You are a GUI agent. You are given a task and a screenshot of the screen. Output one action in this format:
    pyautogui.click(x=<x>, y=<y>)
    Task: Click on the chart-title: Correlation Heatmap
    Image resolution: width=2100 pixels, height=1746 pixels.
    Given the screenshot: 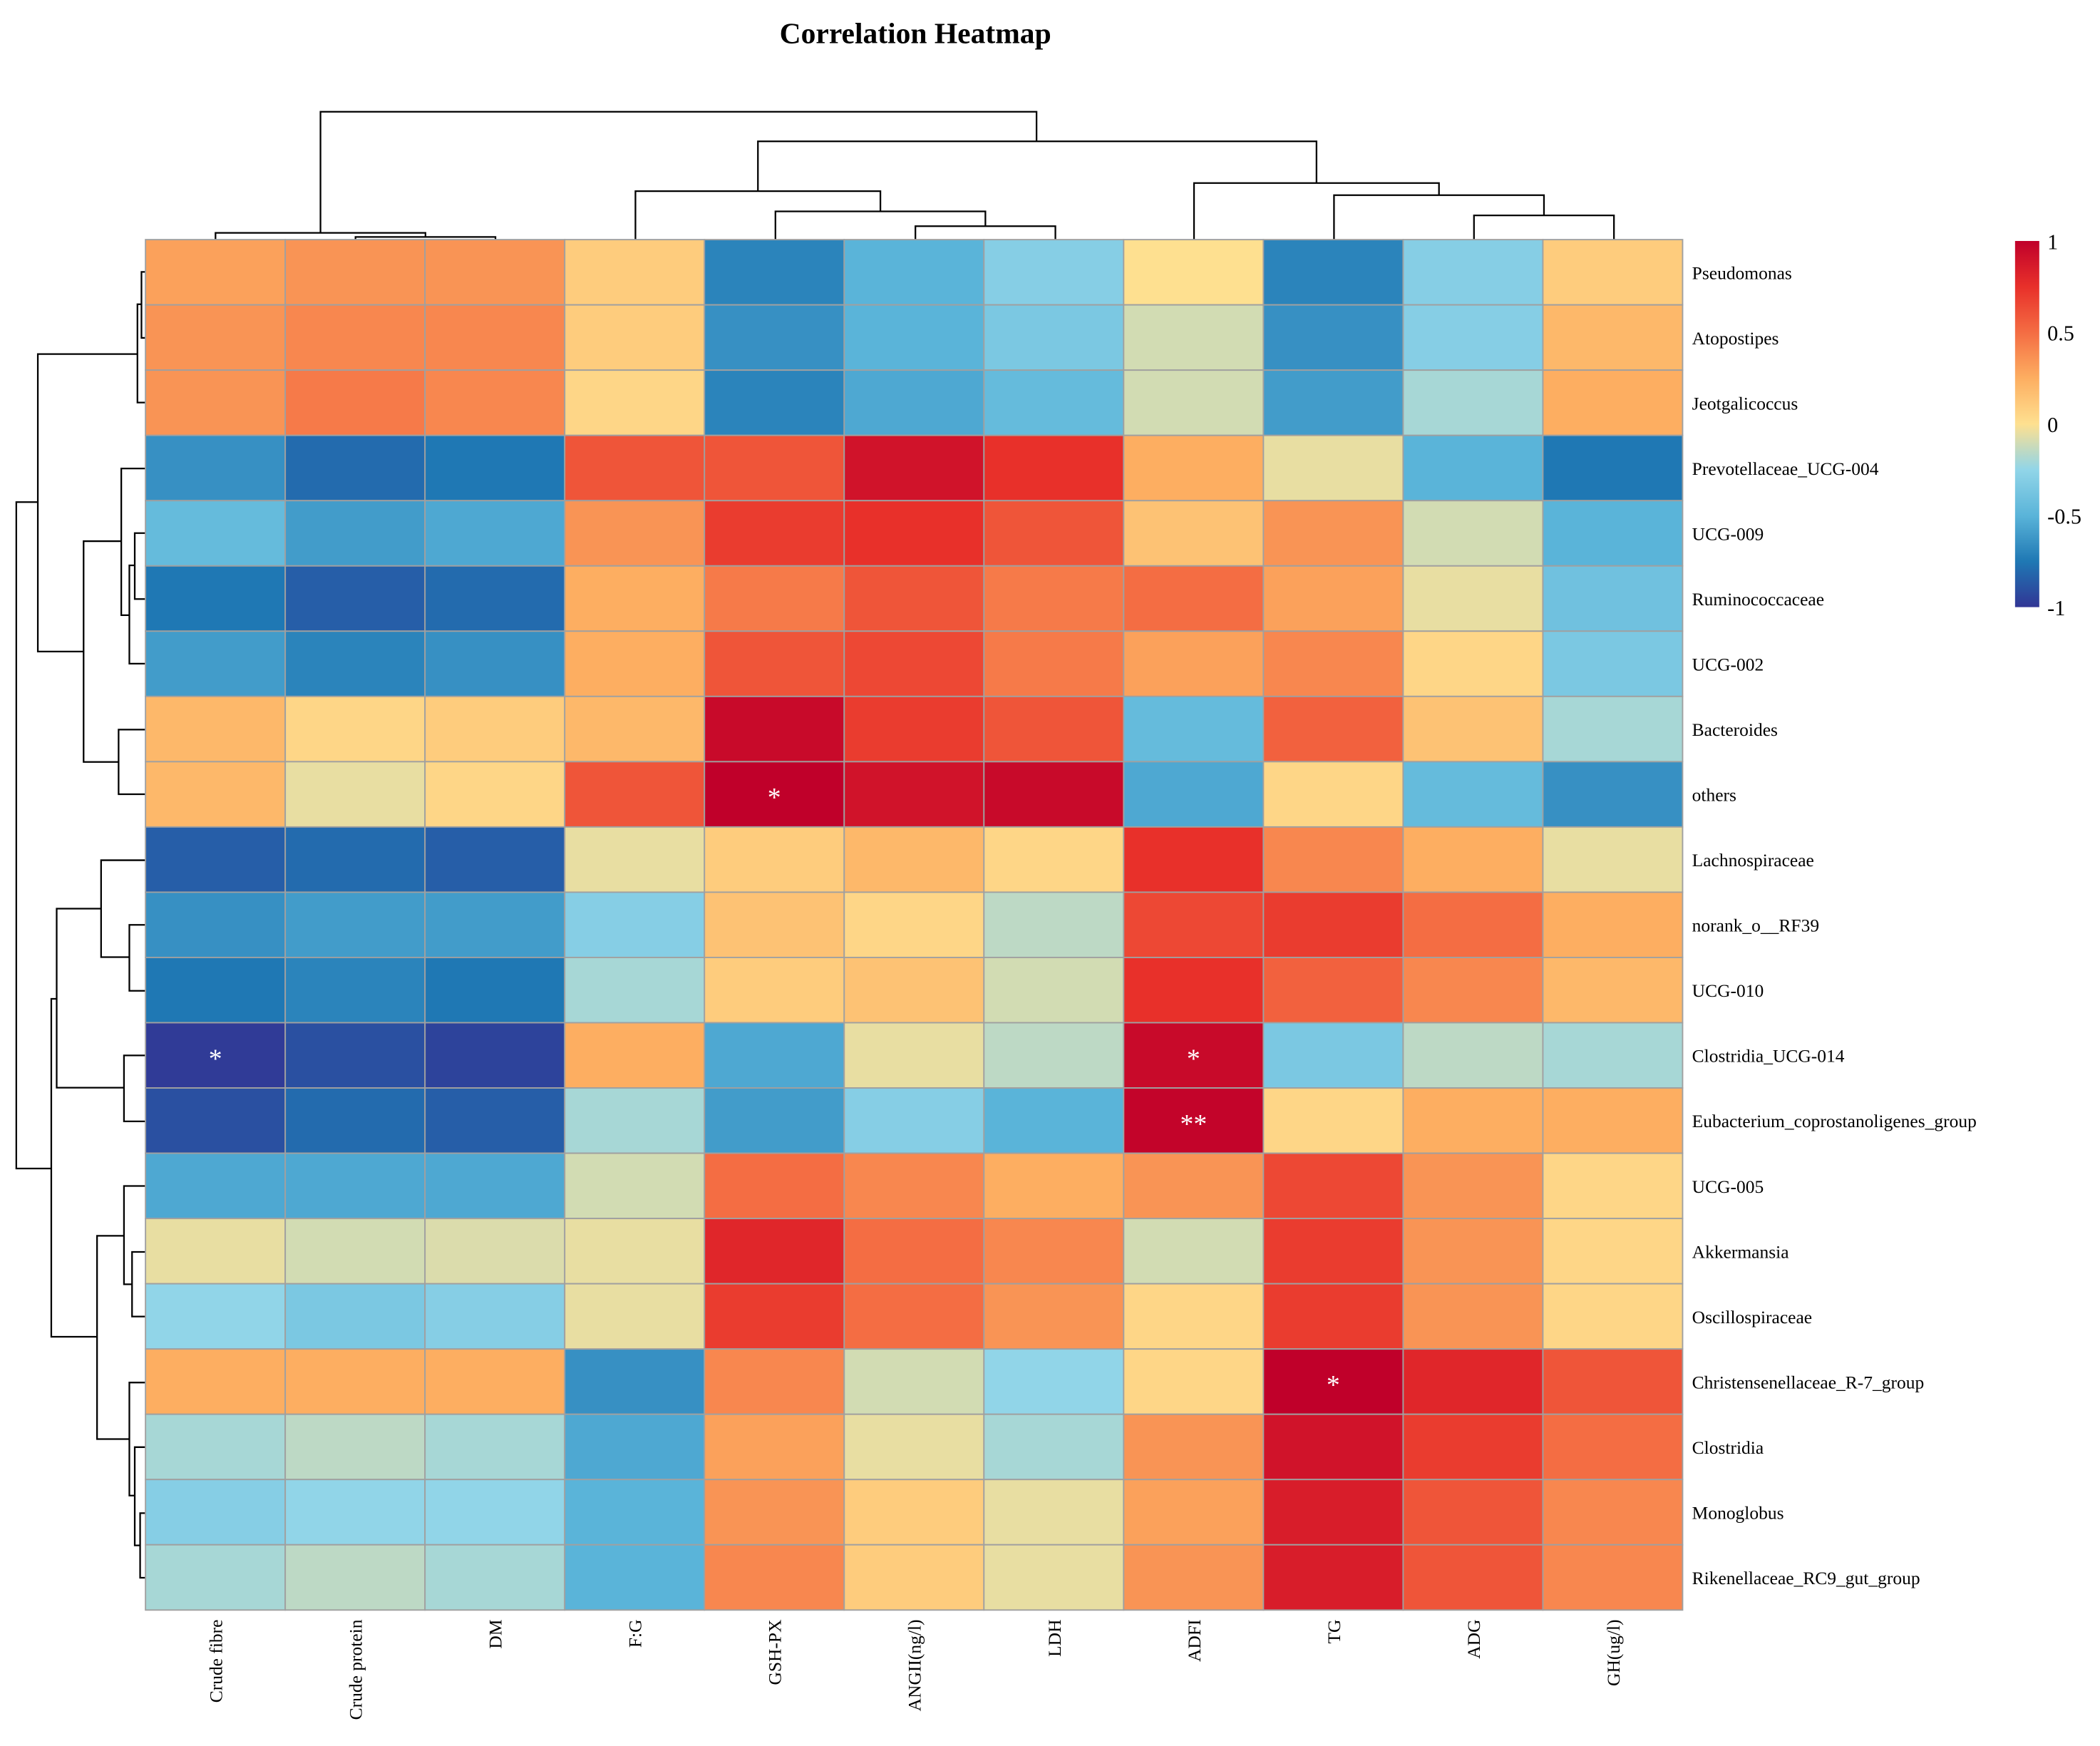 What is the action you would take?
    pyautogui.click(x=915, y=32)
    